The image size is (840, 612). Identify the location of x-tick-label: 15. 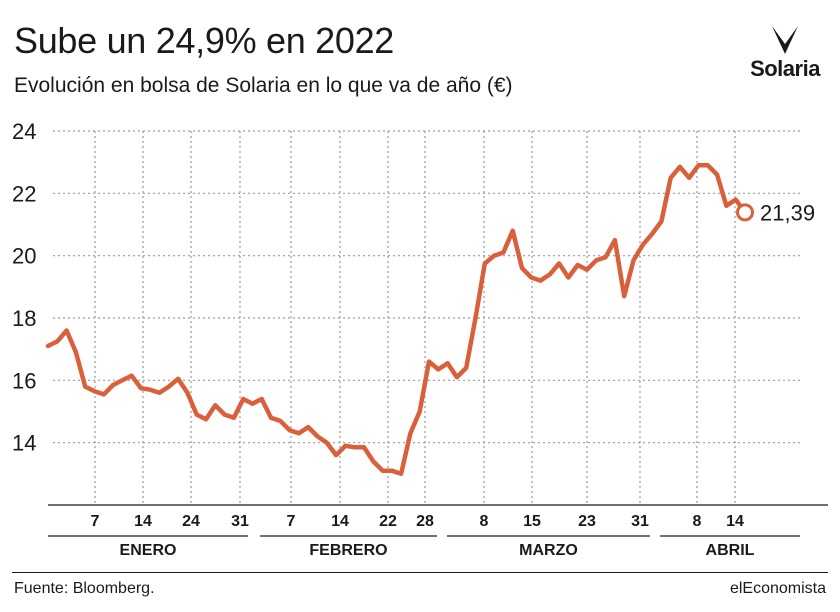
(532, 521).